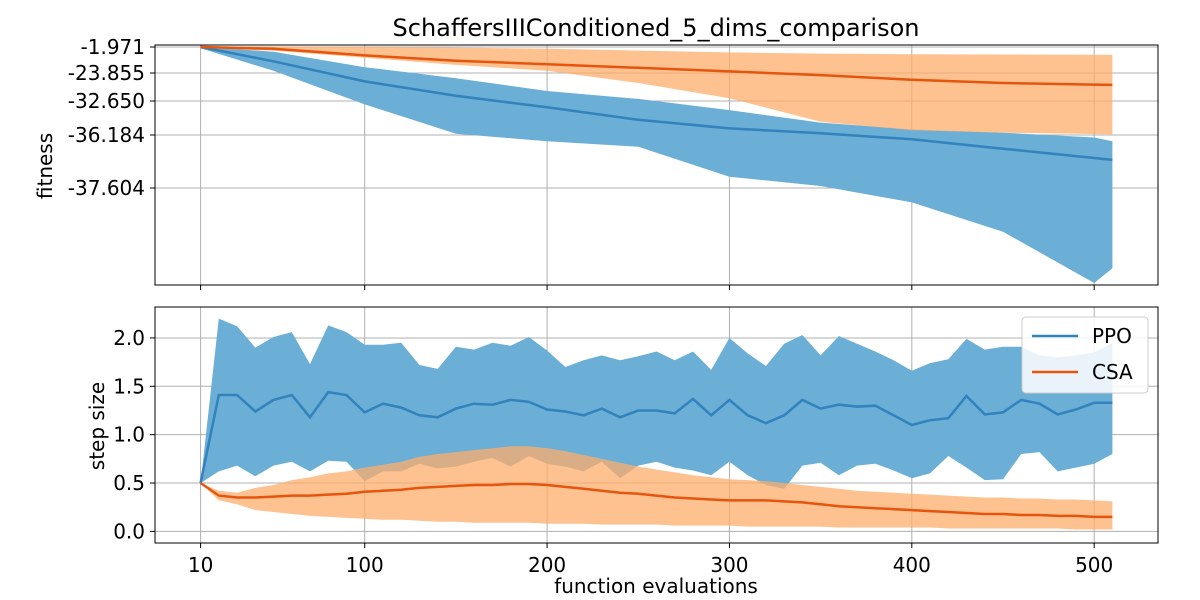 The width and height of the screenshot is (1200, 600). Describe the element at coordinates (365, 565) in the screenshot. I see `bottom-x-tick-label: 100` at that location.